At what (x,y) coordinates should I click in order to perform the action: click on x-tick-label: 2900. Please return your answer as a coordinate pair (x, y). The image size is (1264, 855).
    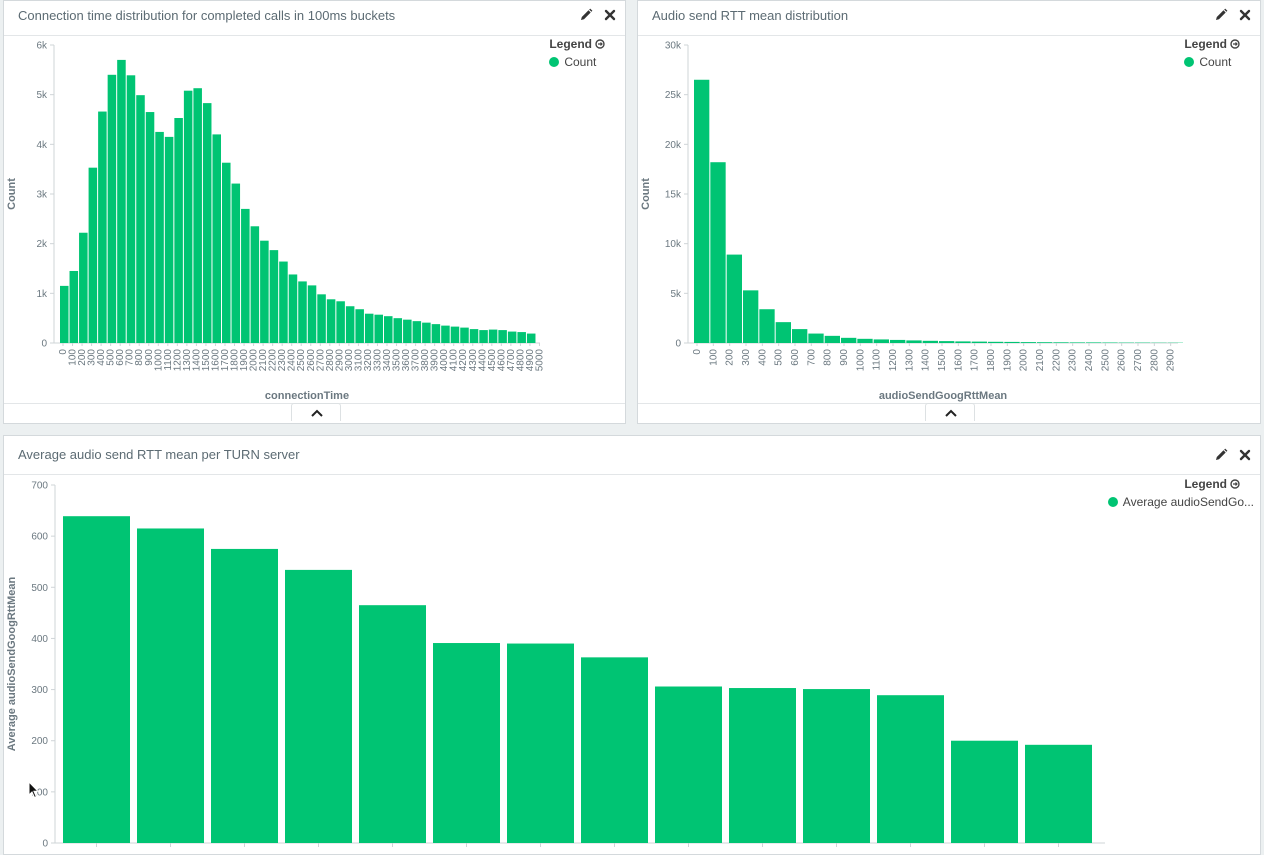
    Looking at the image, I should click on (1171, 360).